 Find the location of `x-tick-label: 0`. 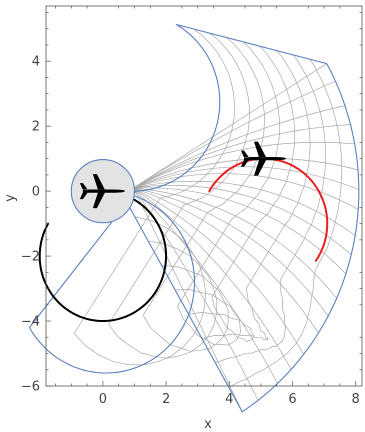

x-tick-label: 0 is located at coordinates (103, 399).